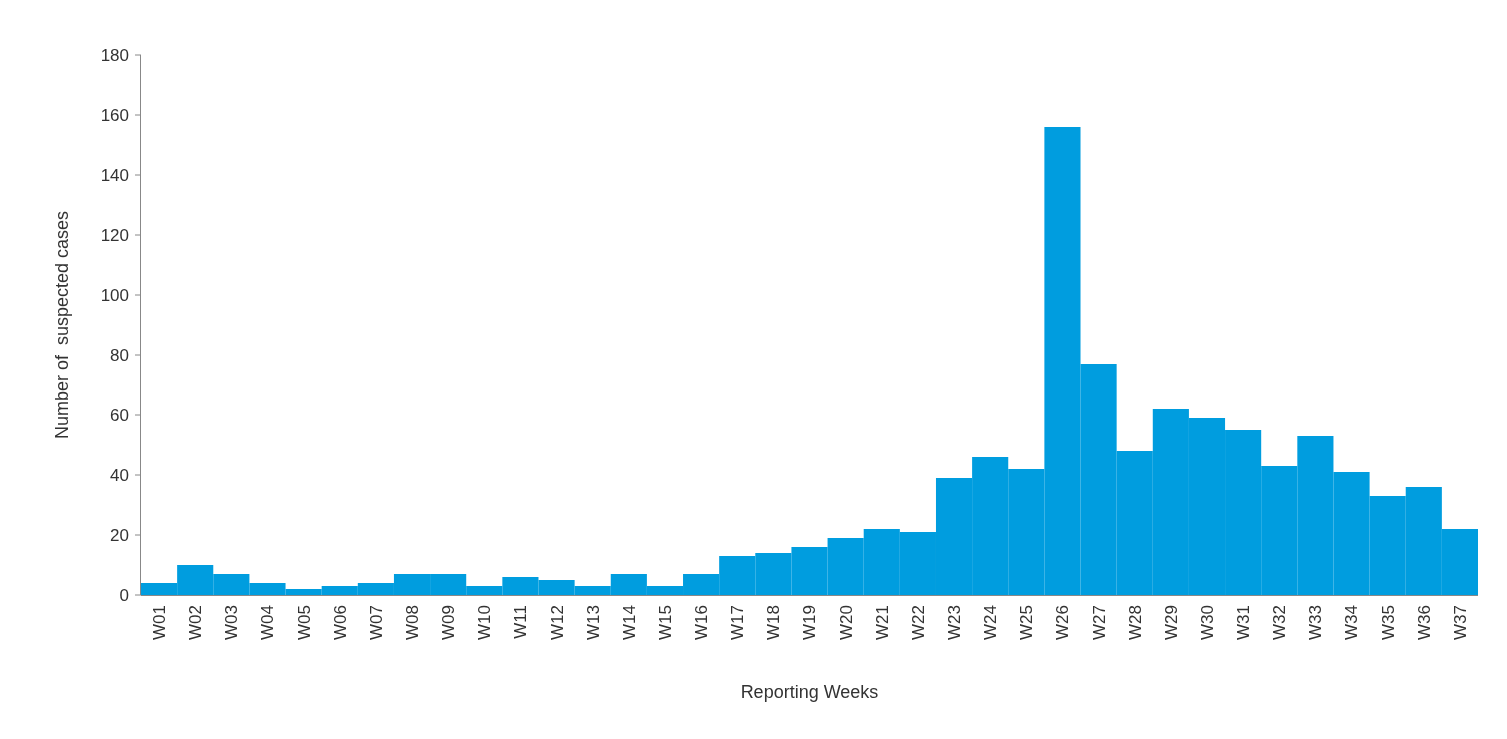  Describe the element at coordinates (665, 622) in the screenshot. I see `x-tick-label: W15` at that location.